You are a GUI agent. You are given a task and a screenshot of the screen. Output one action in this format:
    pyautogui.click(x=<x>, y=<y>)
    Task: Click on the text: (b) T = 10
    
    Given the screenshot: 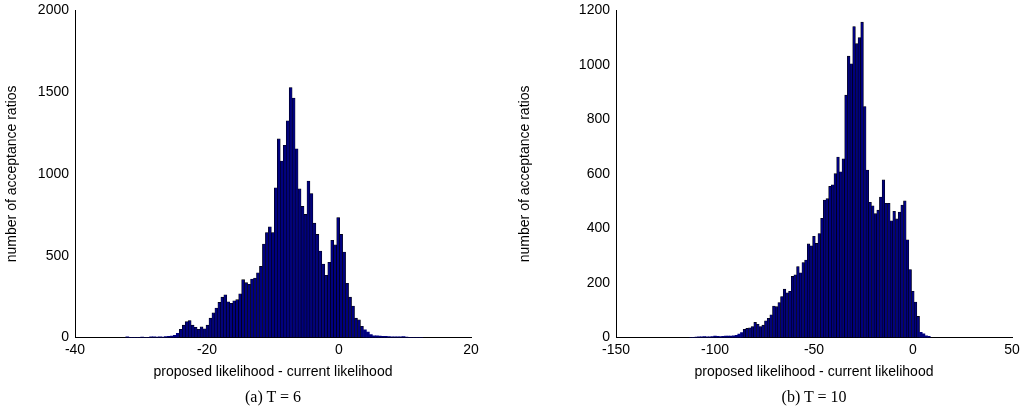 What is the action you would take?
    pyautogui.click(x=814, y=397)
    